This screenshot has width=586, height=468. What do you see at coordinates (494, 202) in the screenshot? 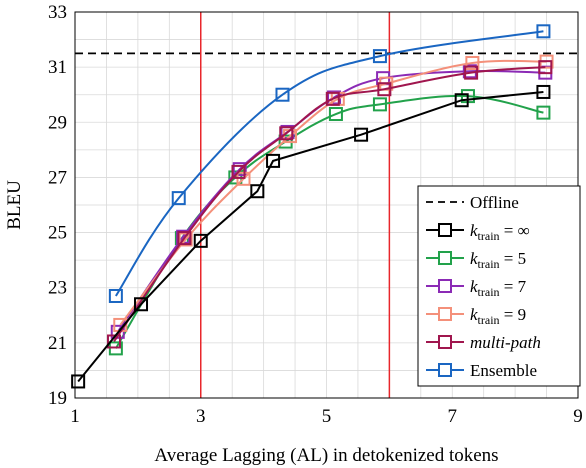
I see `legend-label: Offline` at bounding box center [494, 202].